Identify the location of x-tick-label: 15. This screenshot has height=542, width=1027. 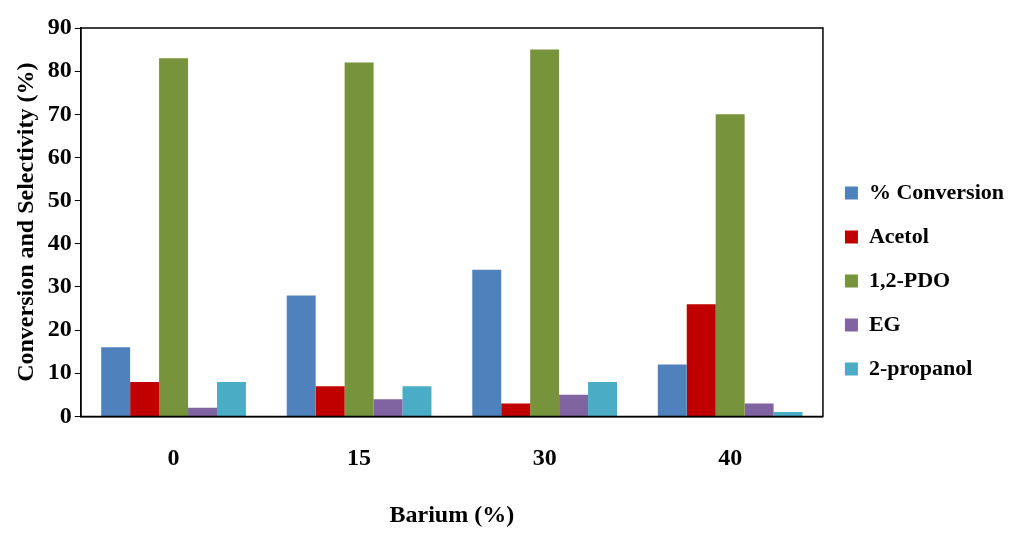
(359, 457).